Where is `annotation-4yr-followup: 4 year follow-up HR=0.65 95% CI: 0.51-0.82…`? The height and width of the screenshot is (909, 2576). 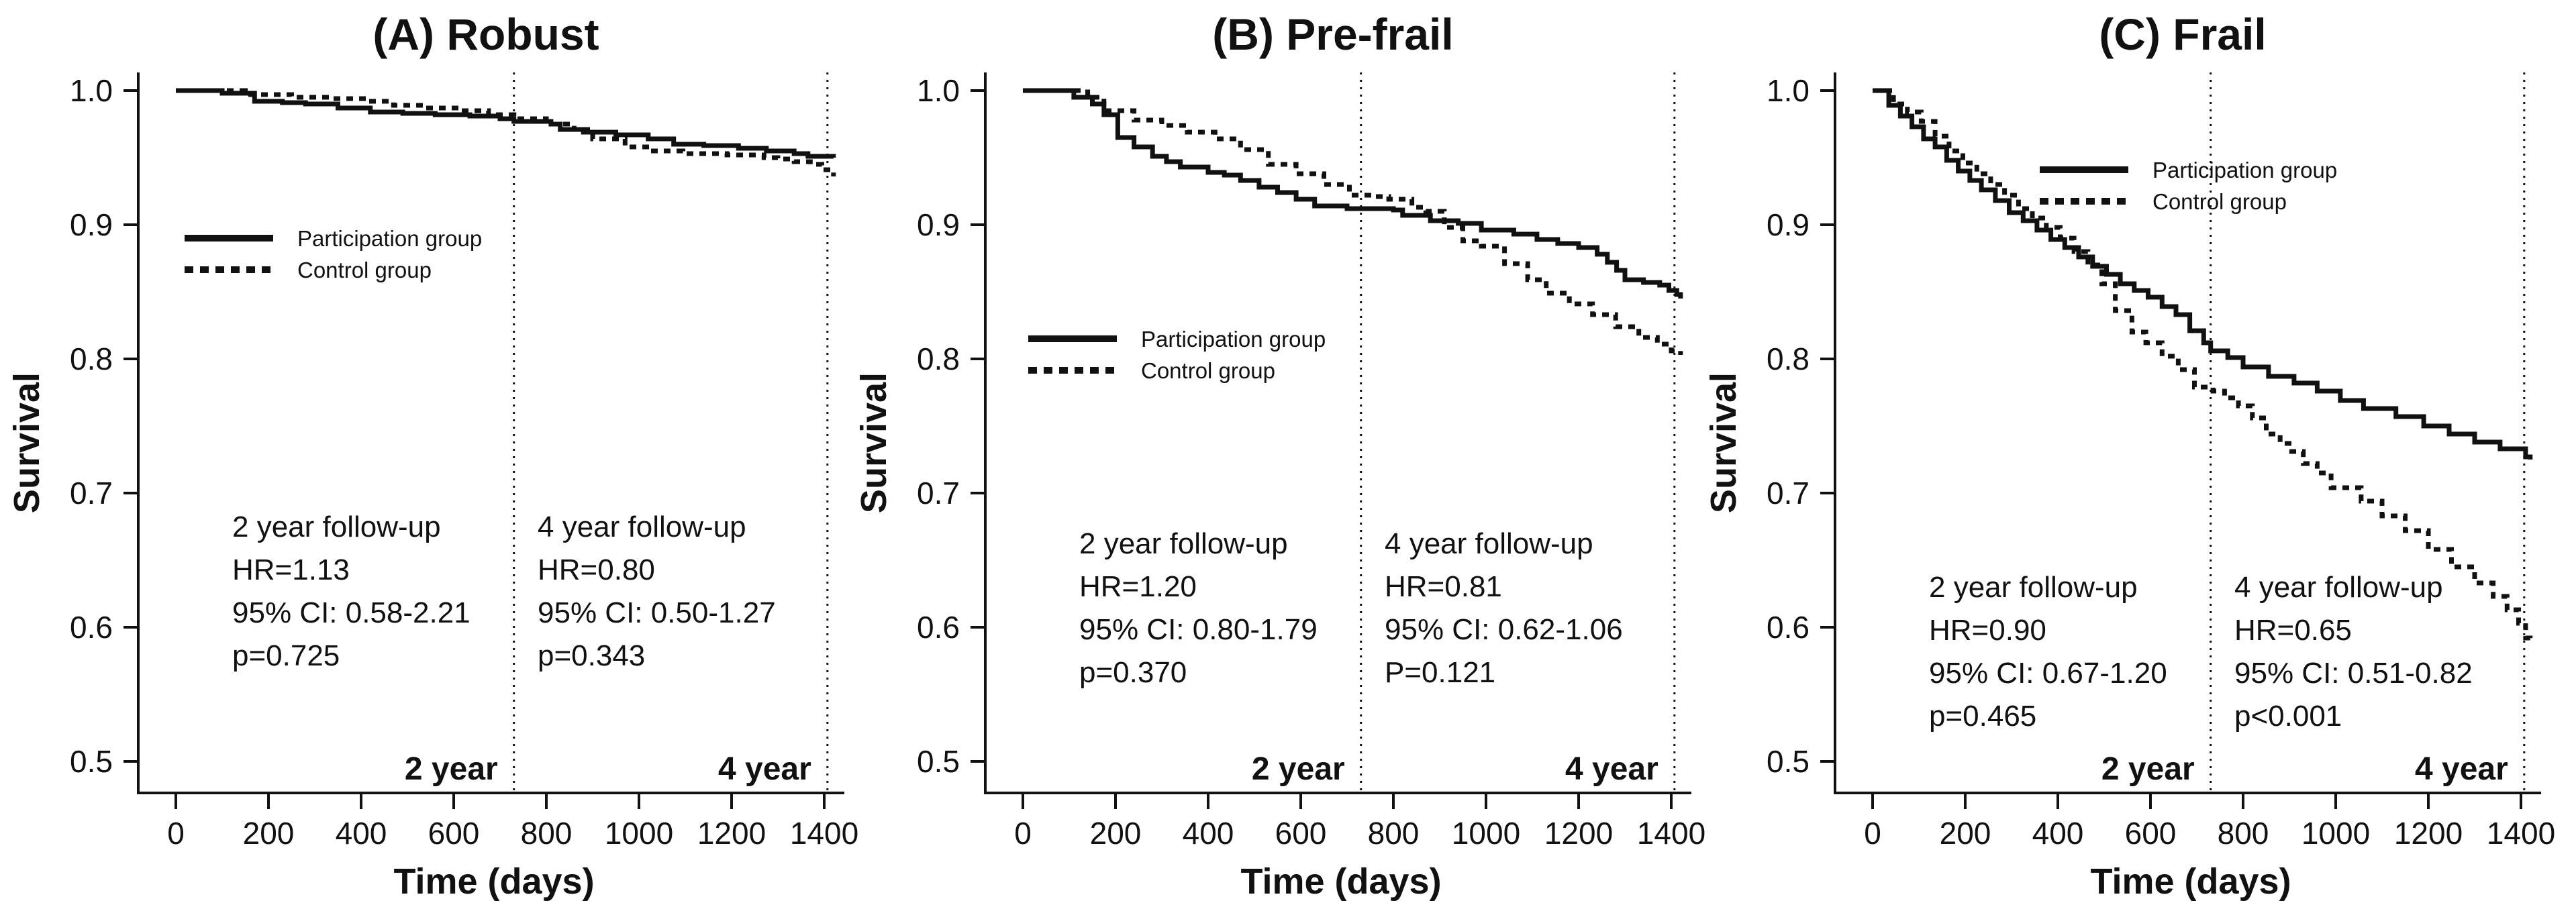
annotation-4yr-followup: 4 year follow-up HR=0.65 95% CI: 0.51-0.82… is located at coordinates (2353, 652).